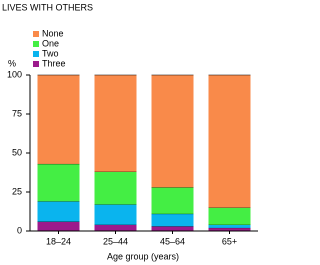 The height and width of the screenshot is (265, 320). What do you see at coordinates (50, 43) in the screenshot?
I see `legend-label: One` at bounding box center [50, 43].